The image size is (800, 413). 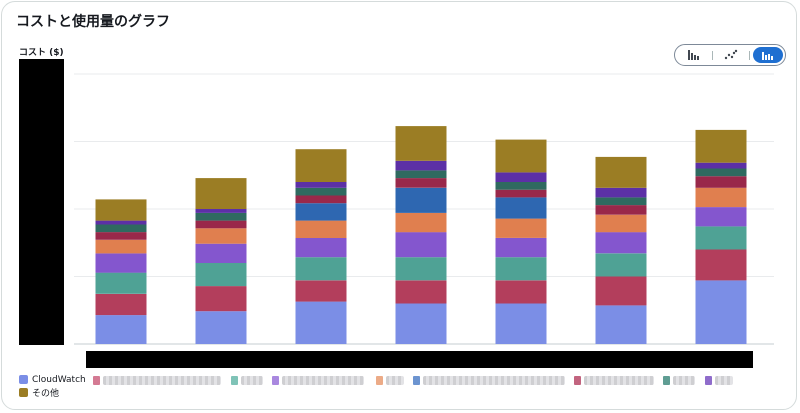 What do you see at coordinates (45, 392) in the screenshot?
I see `legend-label: その他` at bounding box center [45, 392].